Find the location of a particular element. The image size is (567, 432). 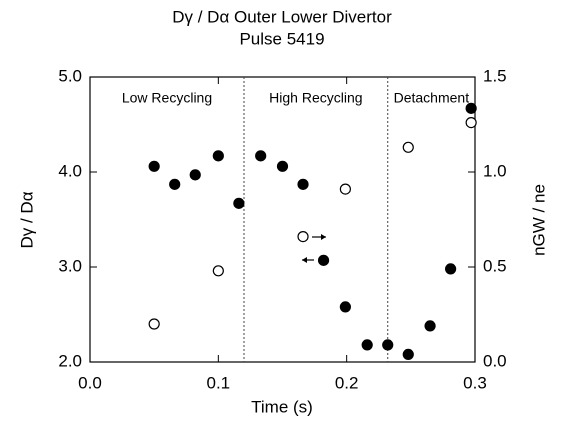

x-tick-label: 0.2 is located at coordinates (347, 382).